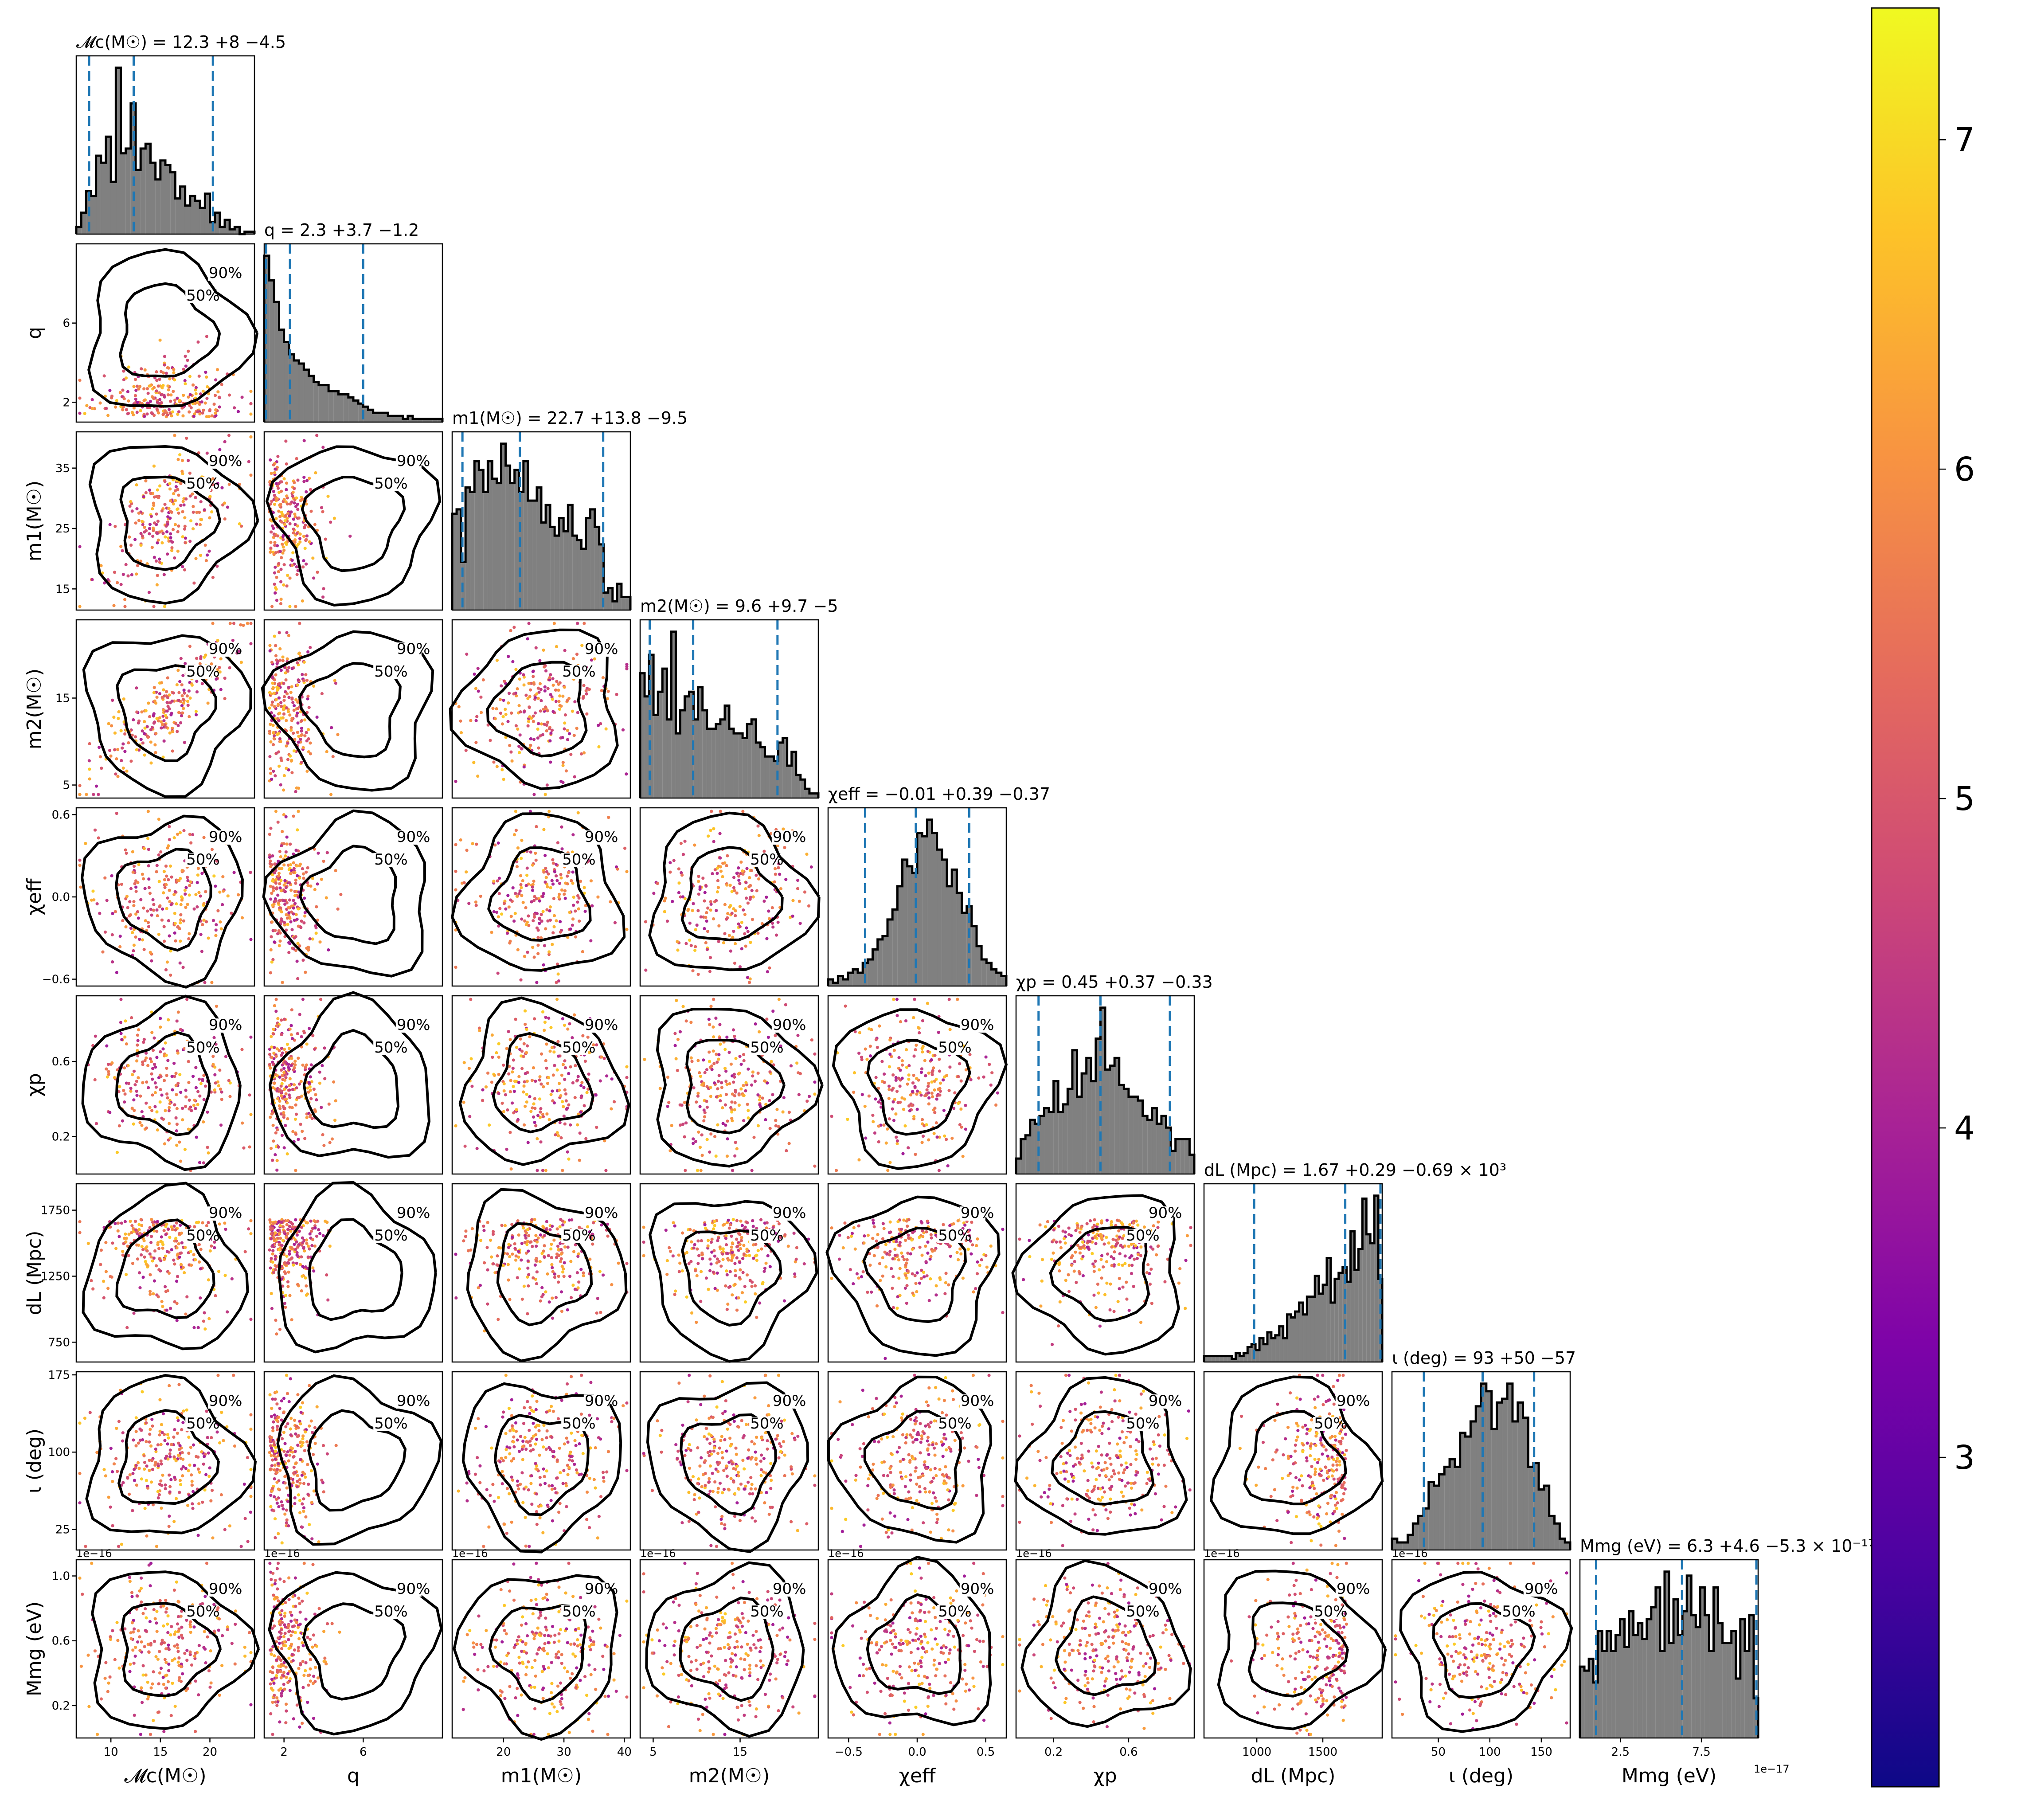 This screenshot has height=1820, width=2025. What do you see at coordinates (165, 333) in the screenshot?
I see `panel-frame` at bounding box center [165, 333].